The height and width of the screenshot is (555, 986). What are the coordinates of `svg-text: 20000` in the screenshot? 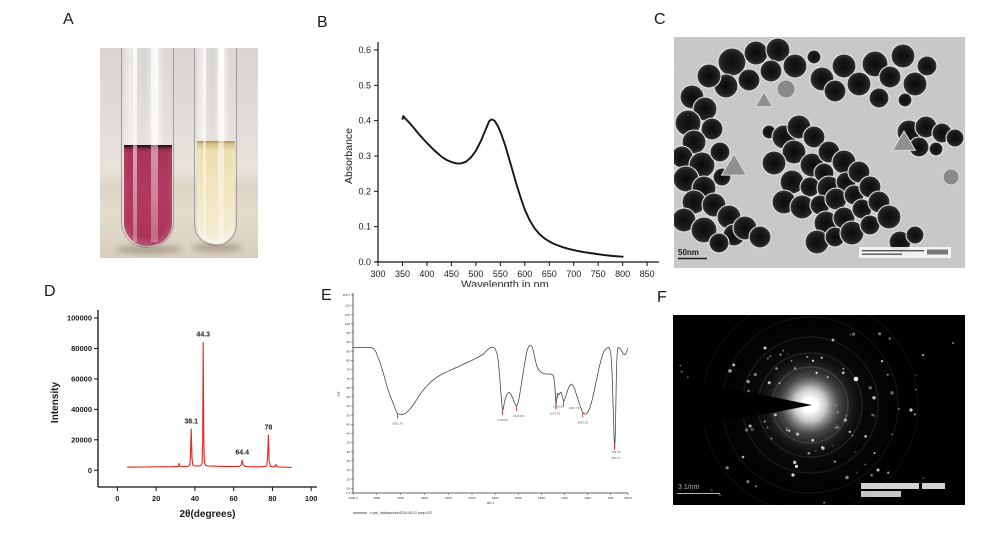 It's located at (81, 439).